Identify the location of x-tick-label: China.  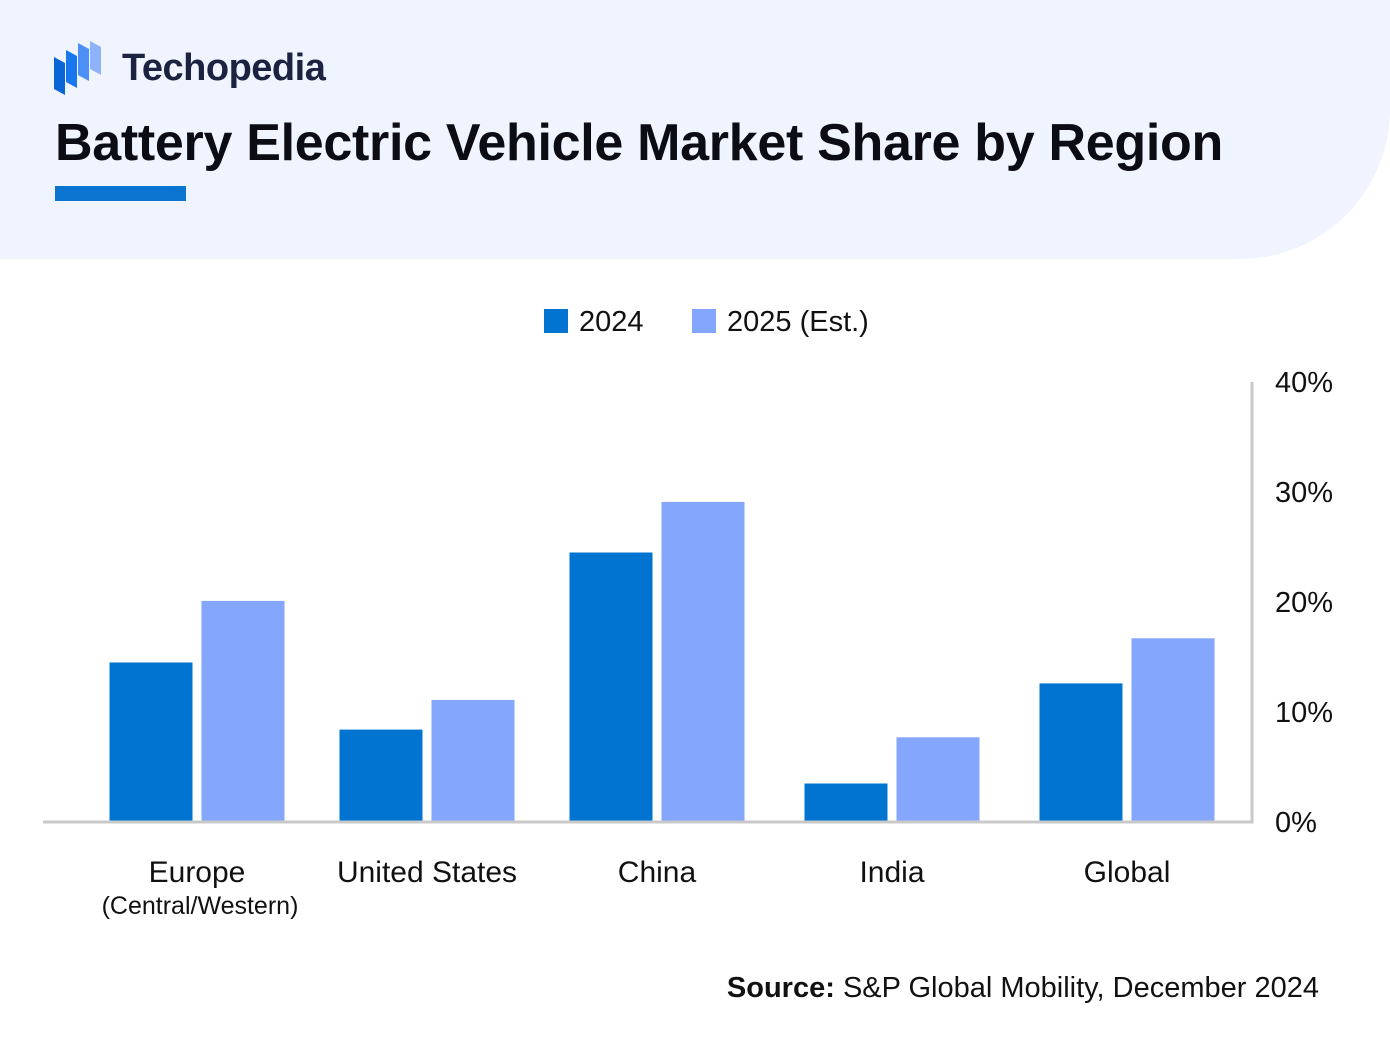
(657, 872).